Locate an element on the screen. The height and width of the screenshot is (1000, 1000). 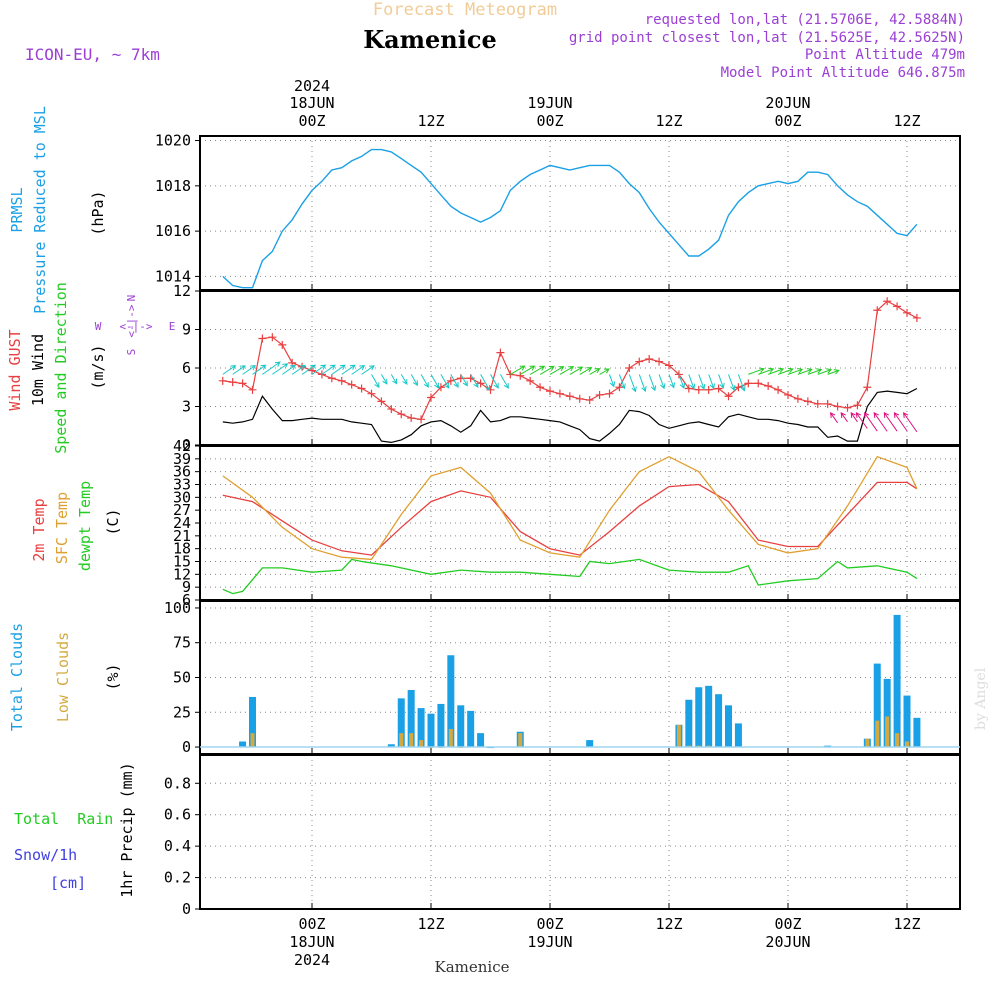
ytick-label-7: 27 is located at coordinates (182, 510).